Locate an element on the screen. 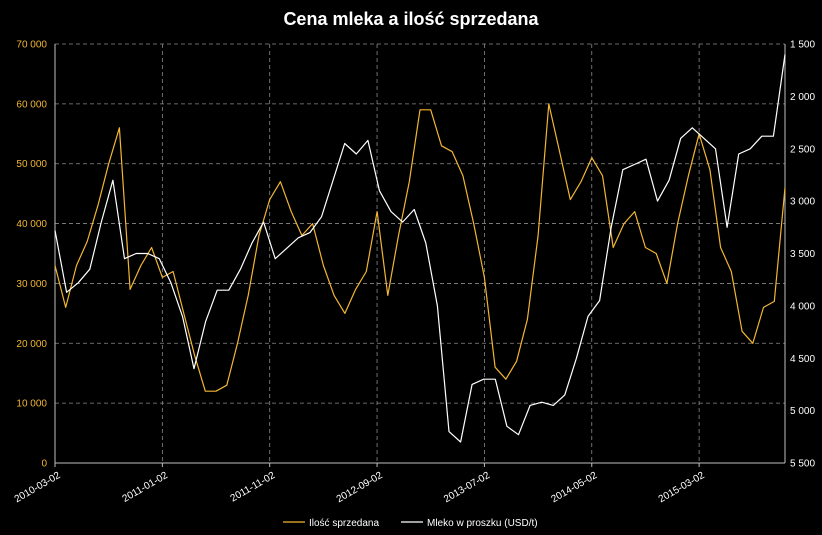 Image resolution: width=822 pixels, height=535 pixels. left-tick-label: 50 000 is located at coordinates (31, 164).